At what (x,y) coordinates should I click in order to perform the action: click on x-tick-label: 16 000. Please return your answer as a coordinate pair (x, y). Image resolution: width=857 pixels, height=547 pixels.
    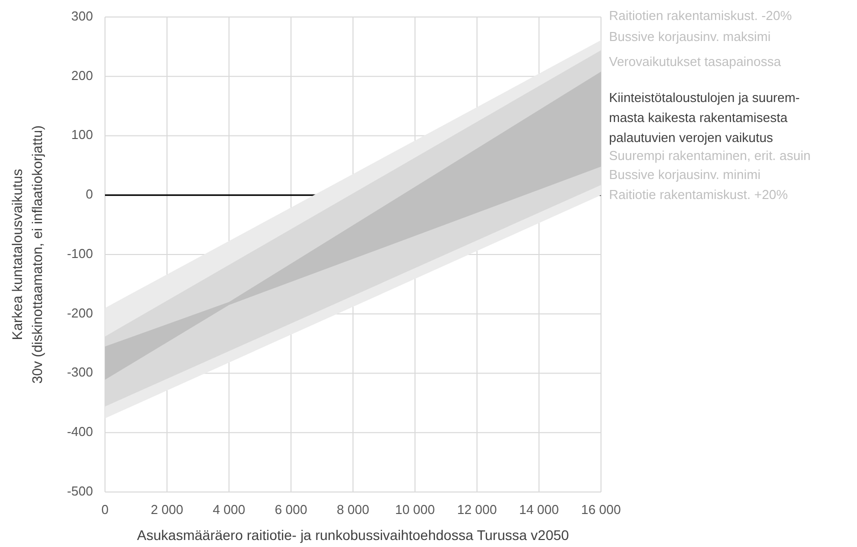
    Looking at the image, I should click on (601, 509).